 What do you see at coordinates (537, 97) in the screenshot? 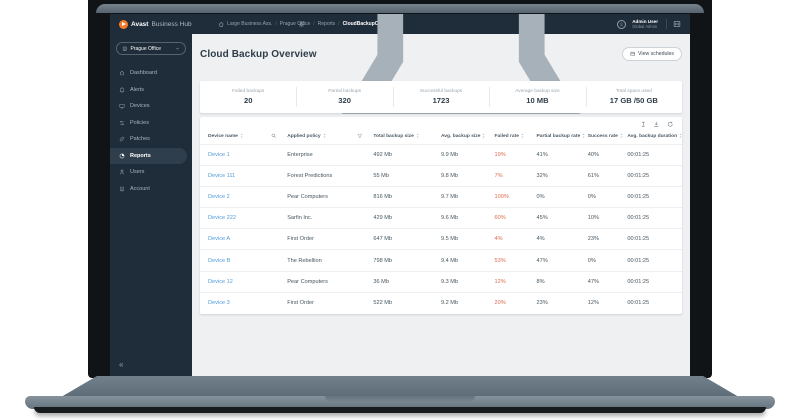
I see `stat-average-backup-size: Average backup size 10 MB` at bounding box center [537, 97].